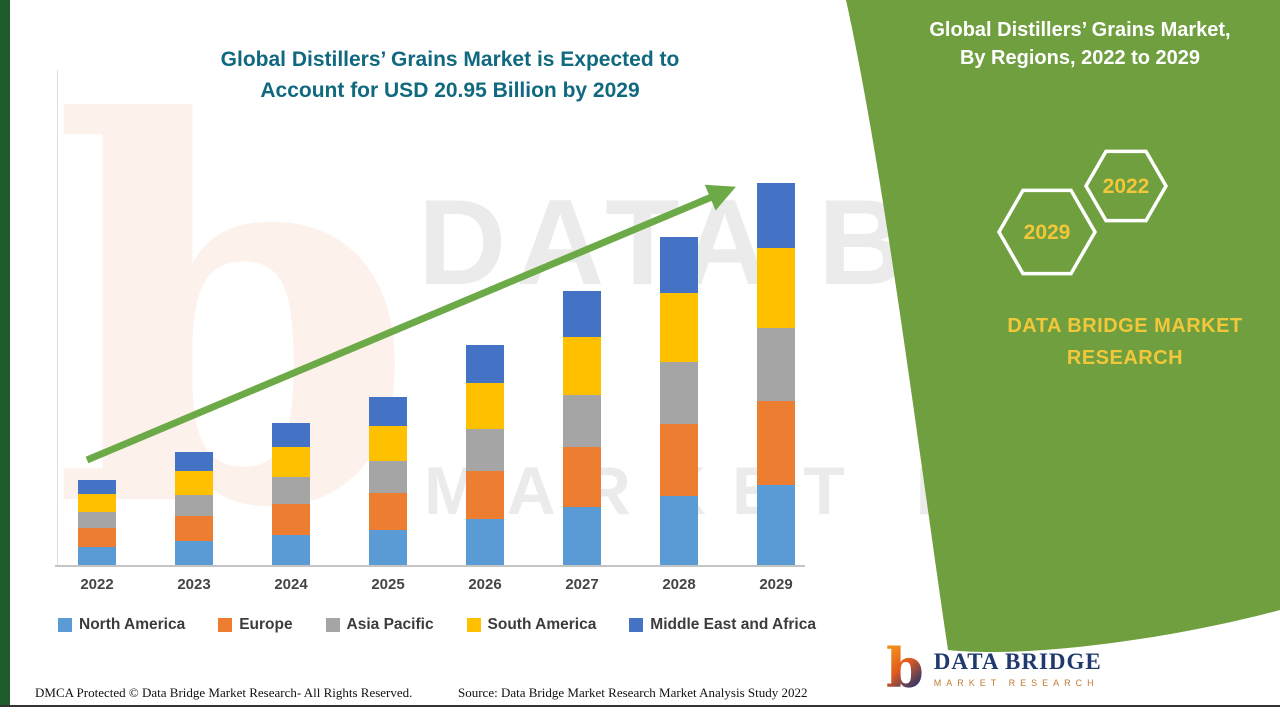  Describe the element at coordinates (1120, 342) in the screenshot. I see `panel-brand-text: DATA BRIDGE MARKET RESEARCH` at that location.